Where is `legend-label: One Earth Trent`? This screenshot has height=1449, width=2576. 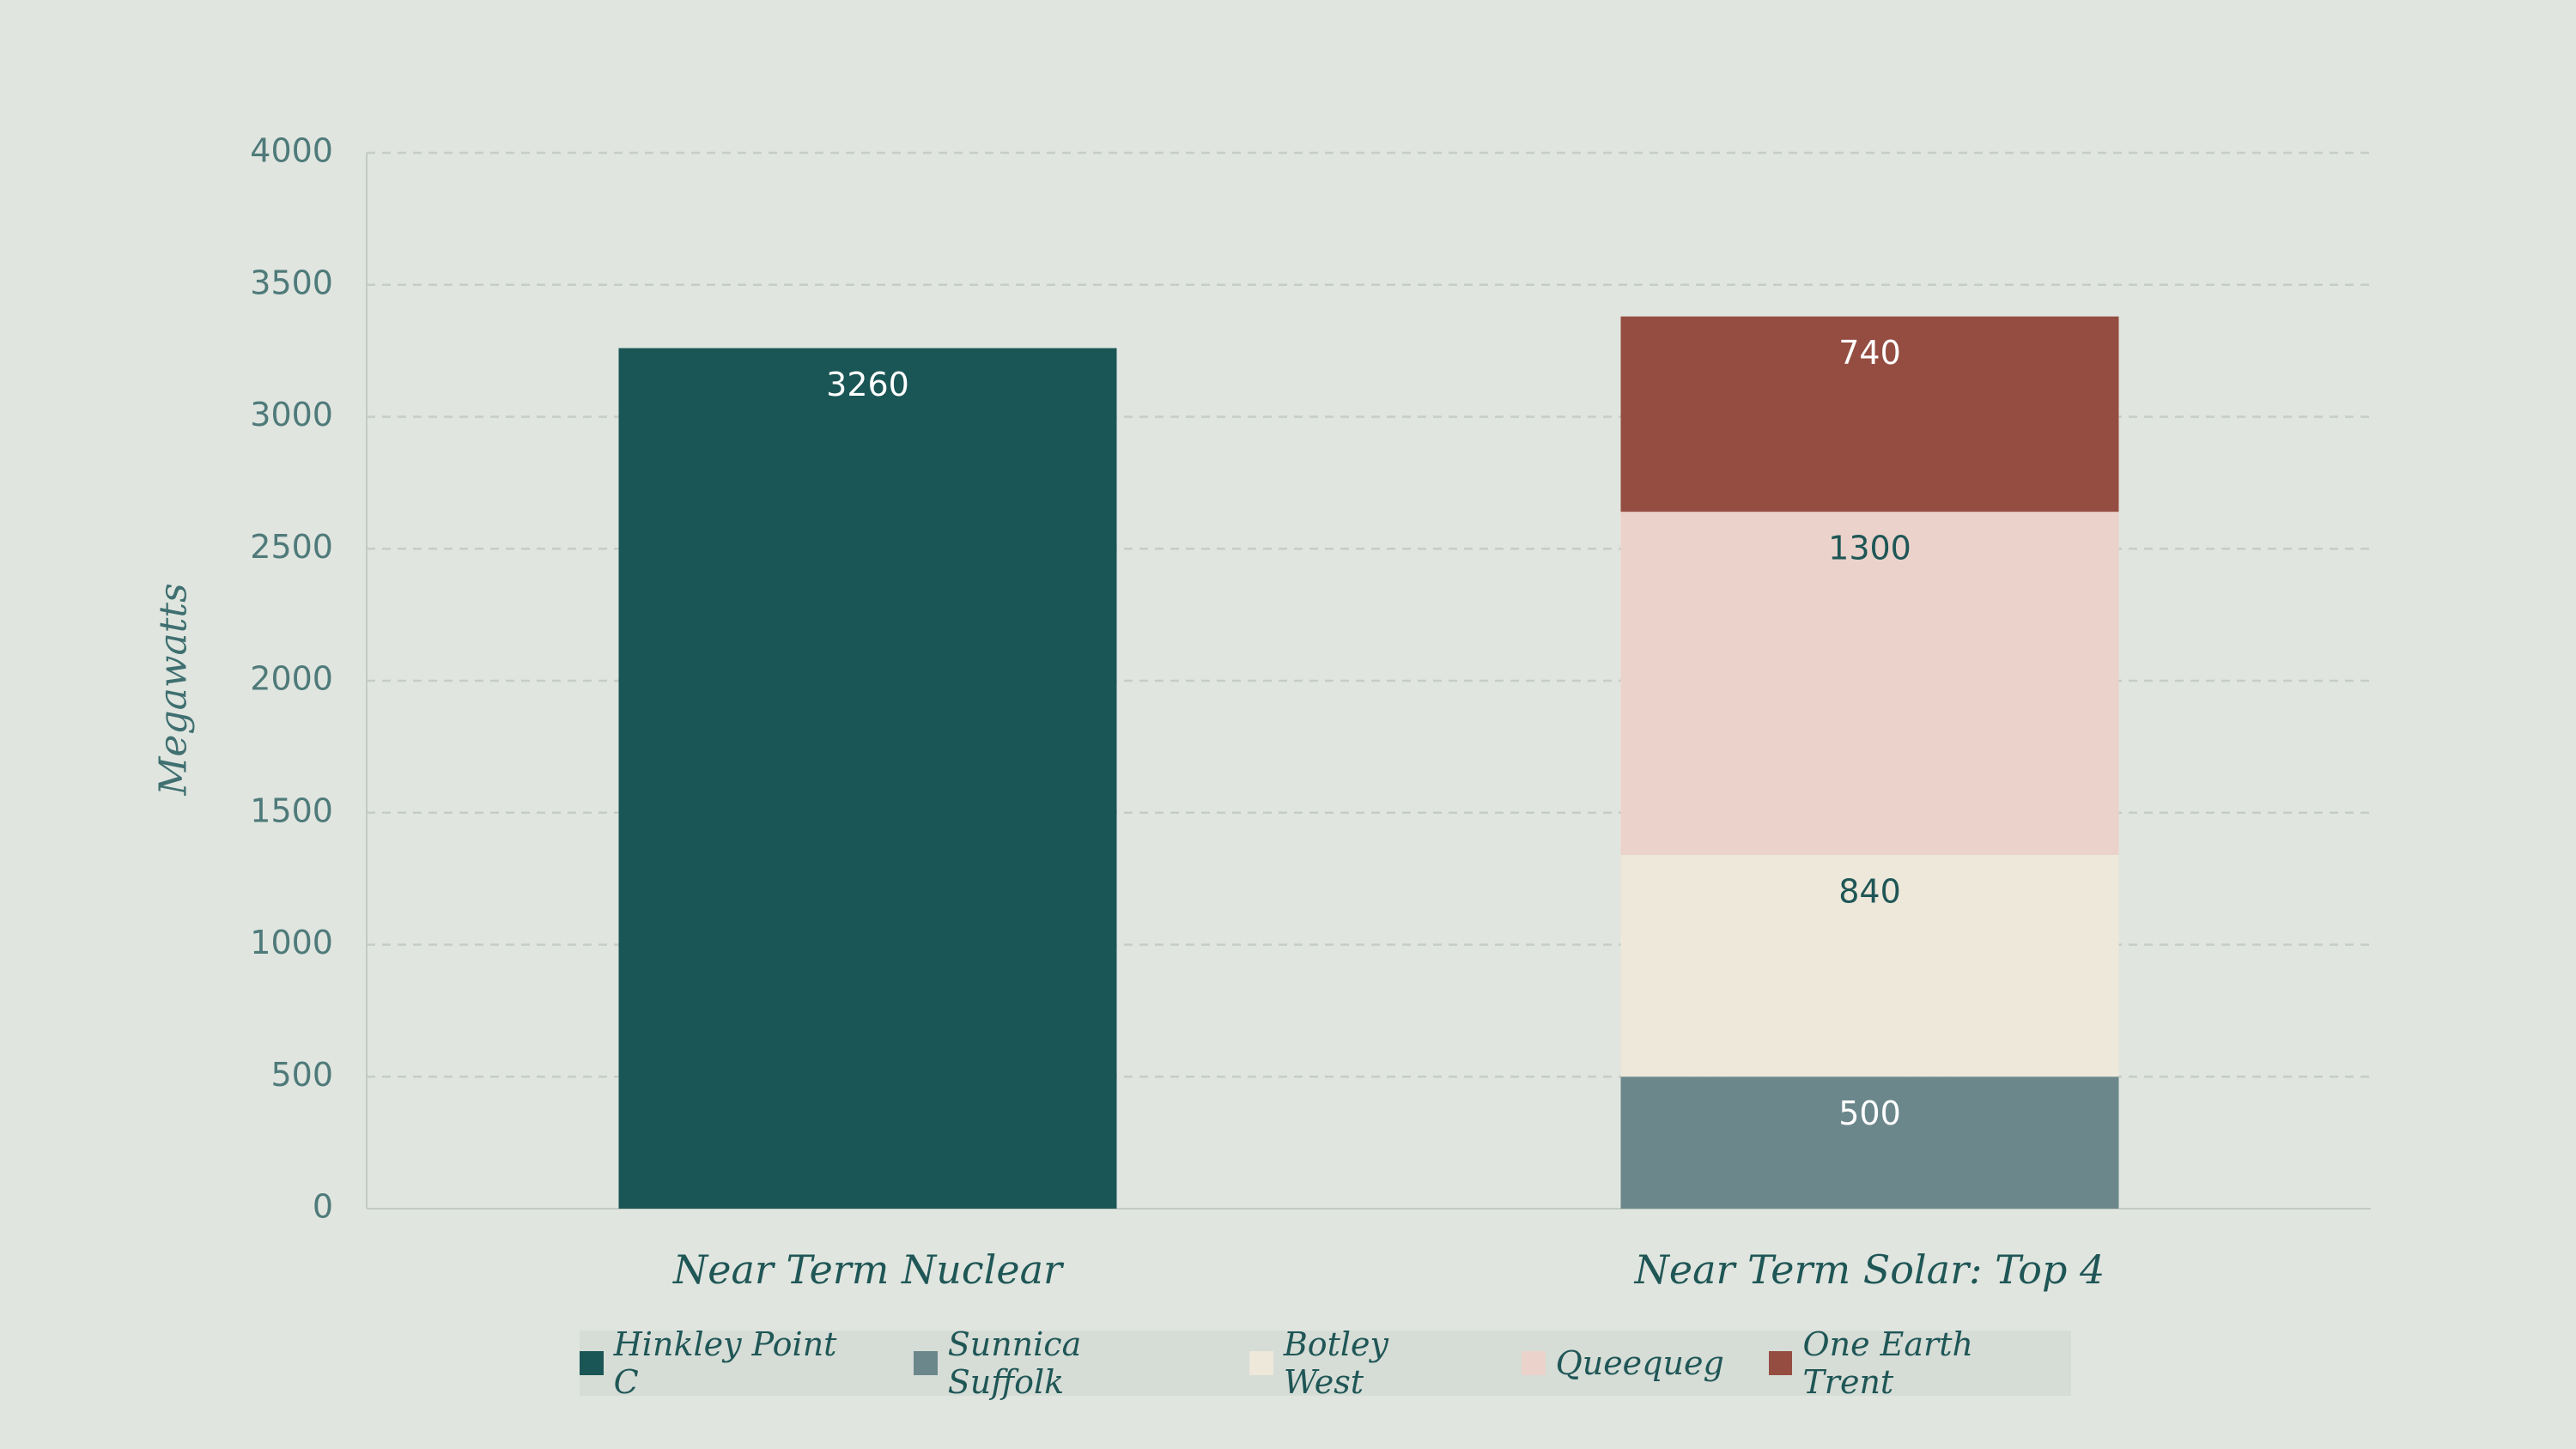
legend-label: One Earth Trent is located at coordinates (1887, 1363).